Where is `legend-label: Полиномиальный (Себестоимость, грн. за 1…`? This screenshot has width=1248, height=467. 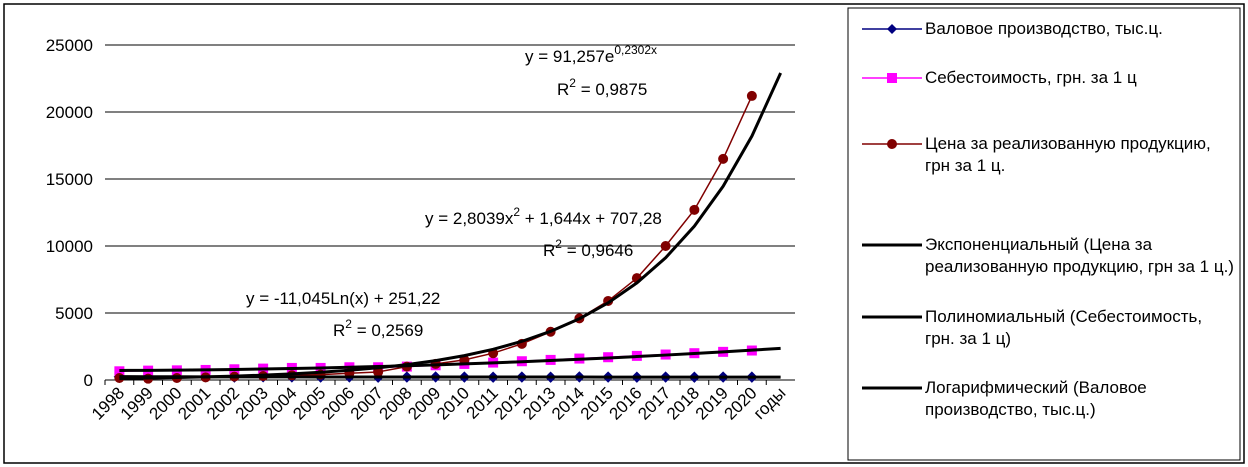 legend-label: Полиномиальный (Себестоимость, грн. за 1… is located at coordinates (1064, 327).